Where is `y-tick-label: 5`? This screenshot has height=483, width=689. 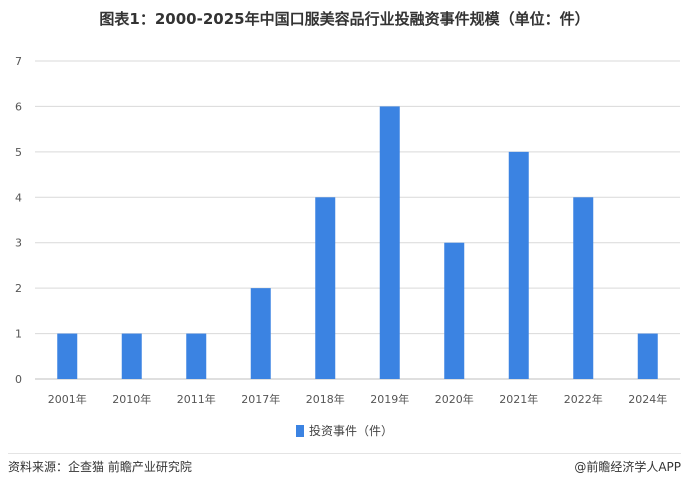 y-tick-label: 5 is located at coordinates (18, 152).